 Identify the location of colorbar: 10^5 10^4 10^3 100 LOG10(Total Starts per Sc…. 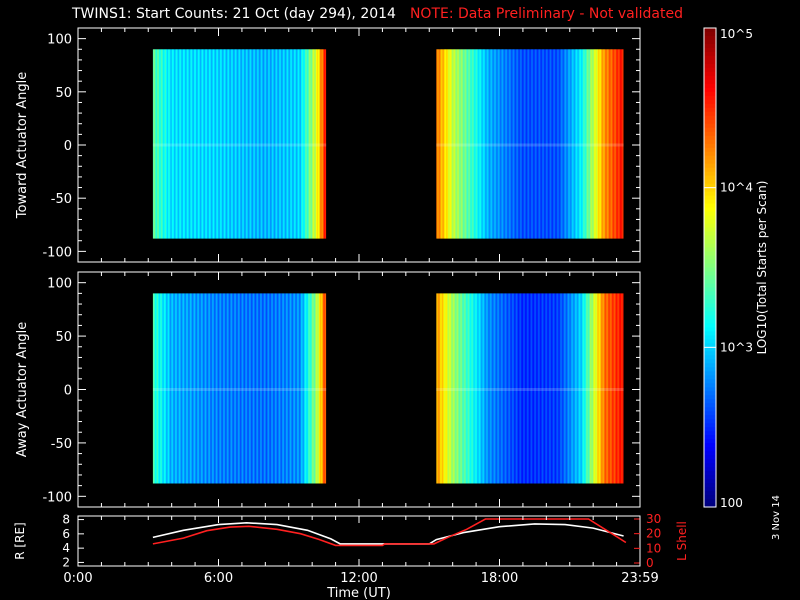
(736, 268).